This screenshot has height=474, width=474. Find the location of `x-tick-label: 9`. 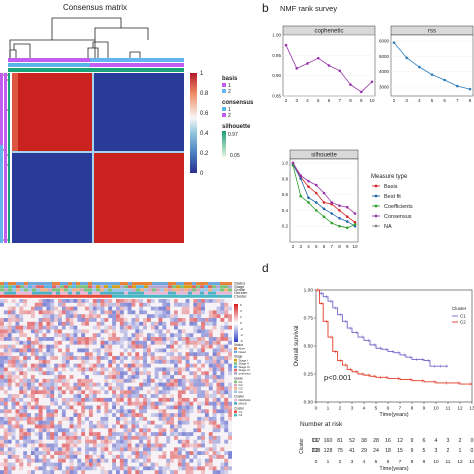

x-tick-label: 9 is located at coordinates (424, 409).